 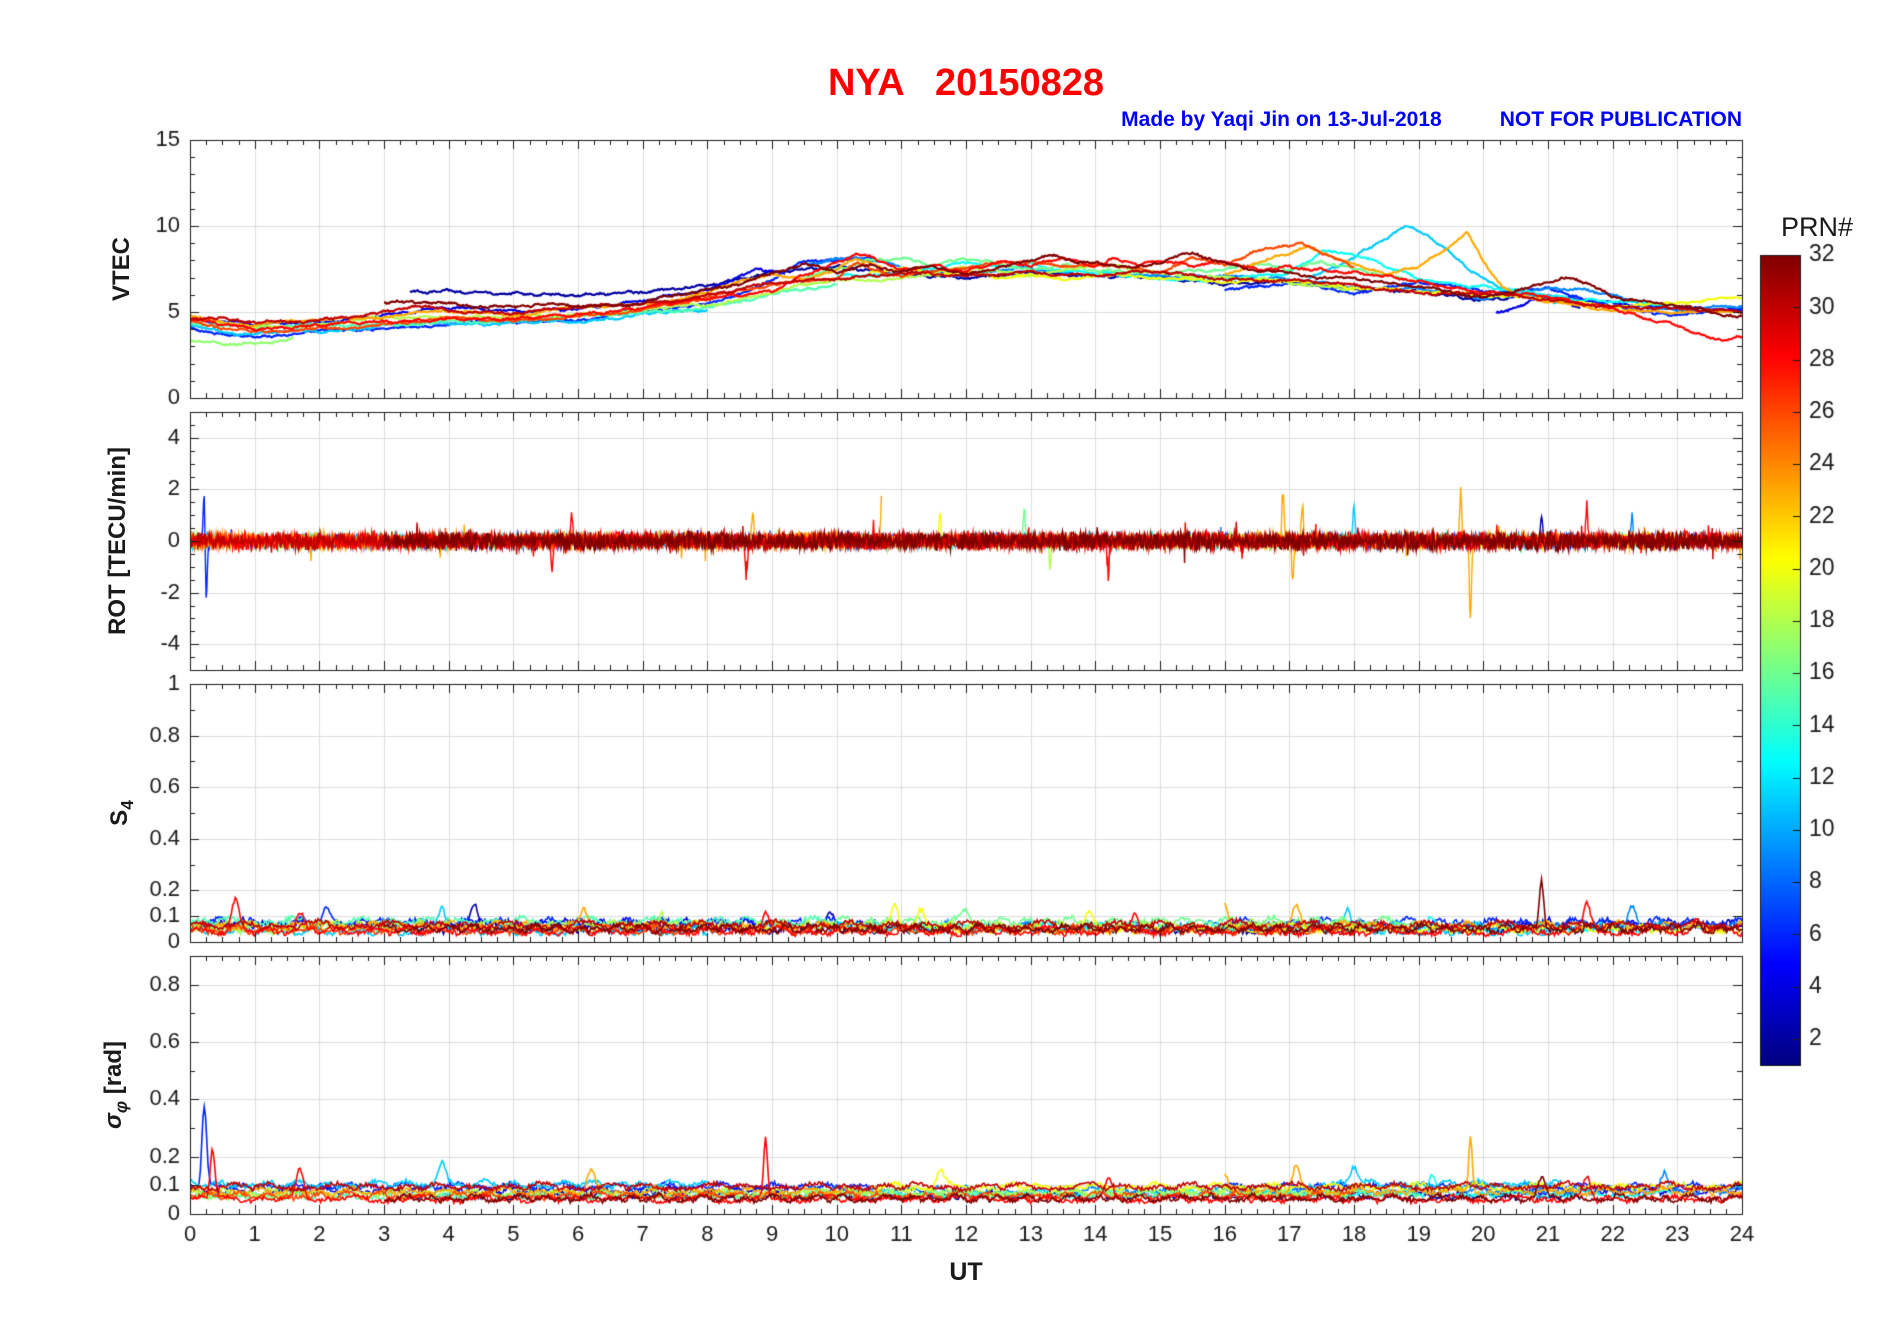 I want to click on ylabel-sigma-unit: [rad], so click(x=114, y=1070).